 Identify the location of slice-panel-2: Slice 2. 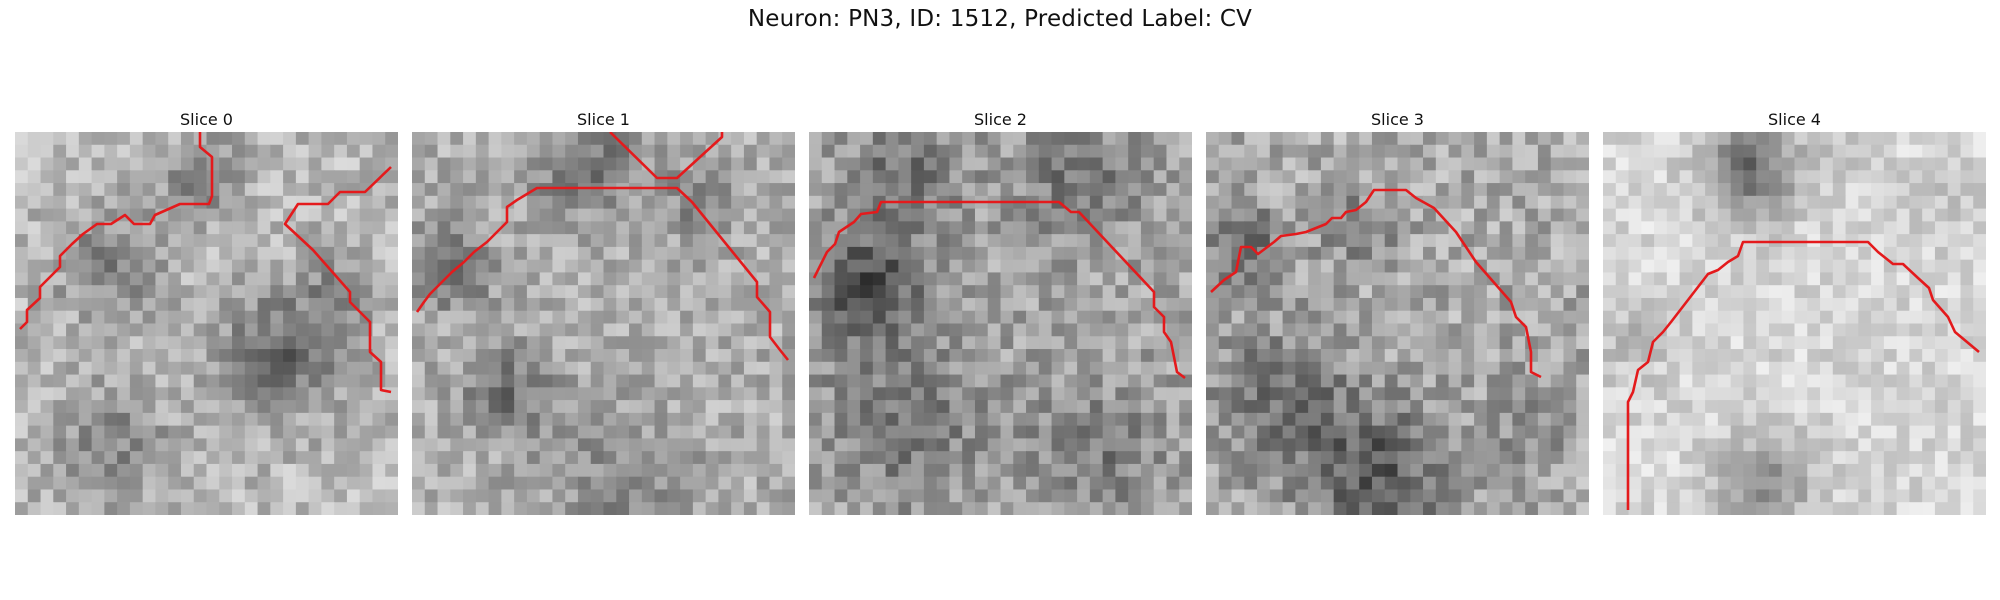
(1000, 312).